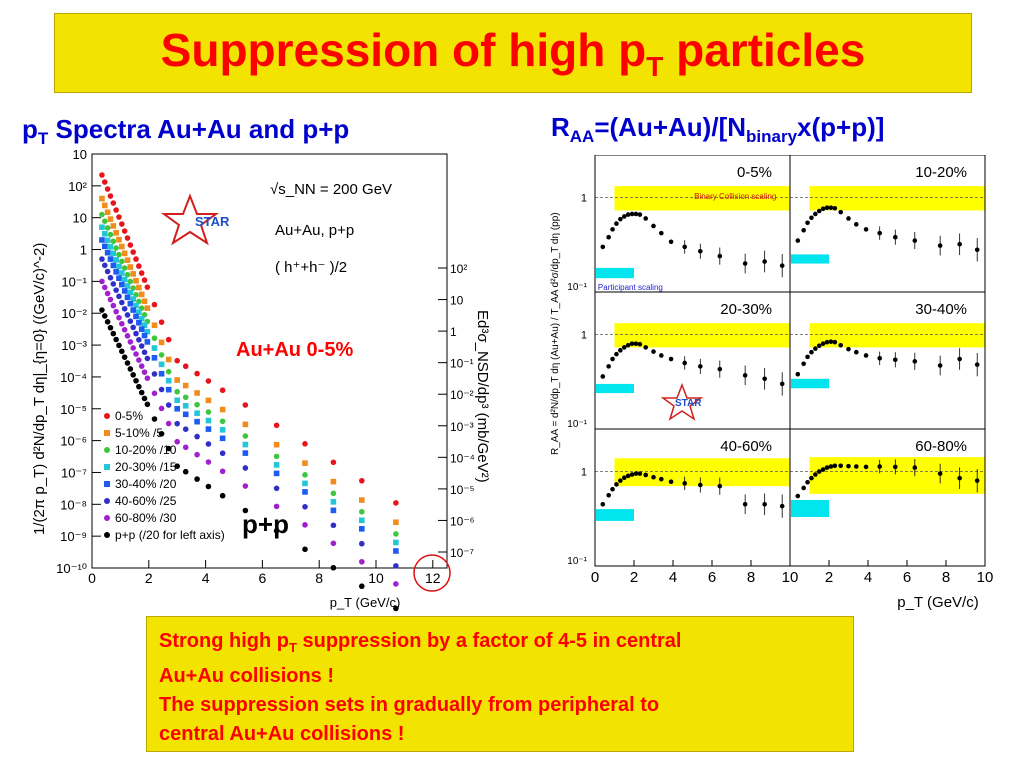 The height and width of the screenshot is (768, 1024). I want to click on system-annotation: Au+Au, p+p, so click(314, 230).